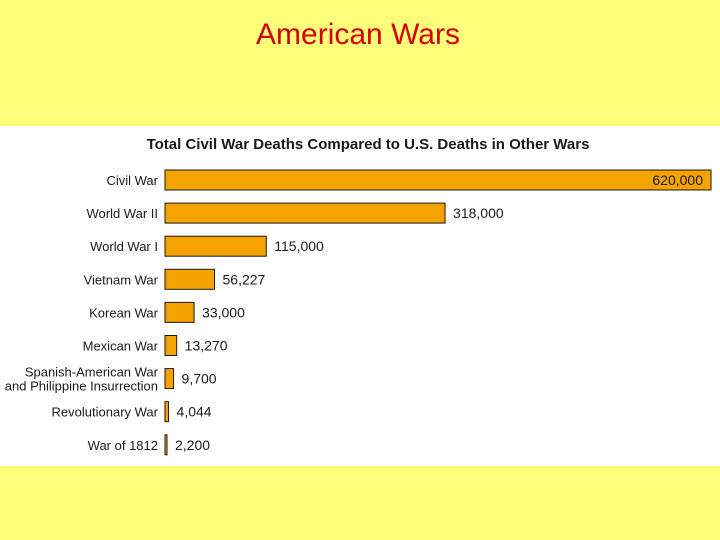 This screenshot has height=540, width=720. I want to click on category-label-vietnam-war: Vietnam War, so click(121, 279).